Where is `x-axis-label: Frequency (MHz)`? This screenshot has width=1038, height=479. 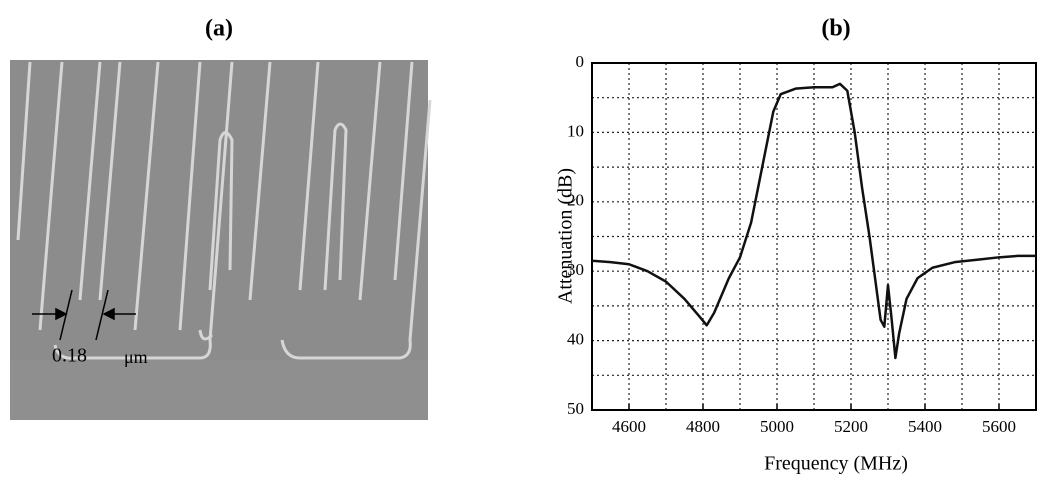
x-axis-label: Frequency (MHz) is located at coordinates (836, 464).